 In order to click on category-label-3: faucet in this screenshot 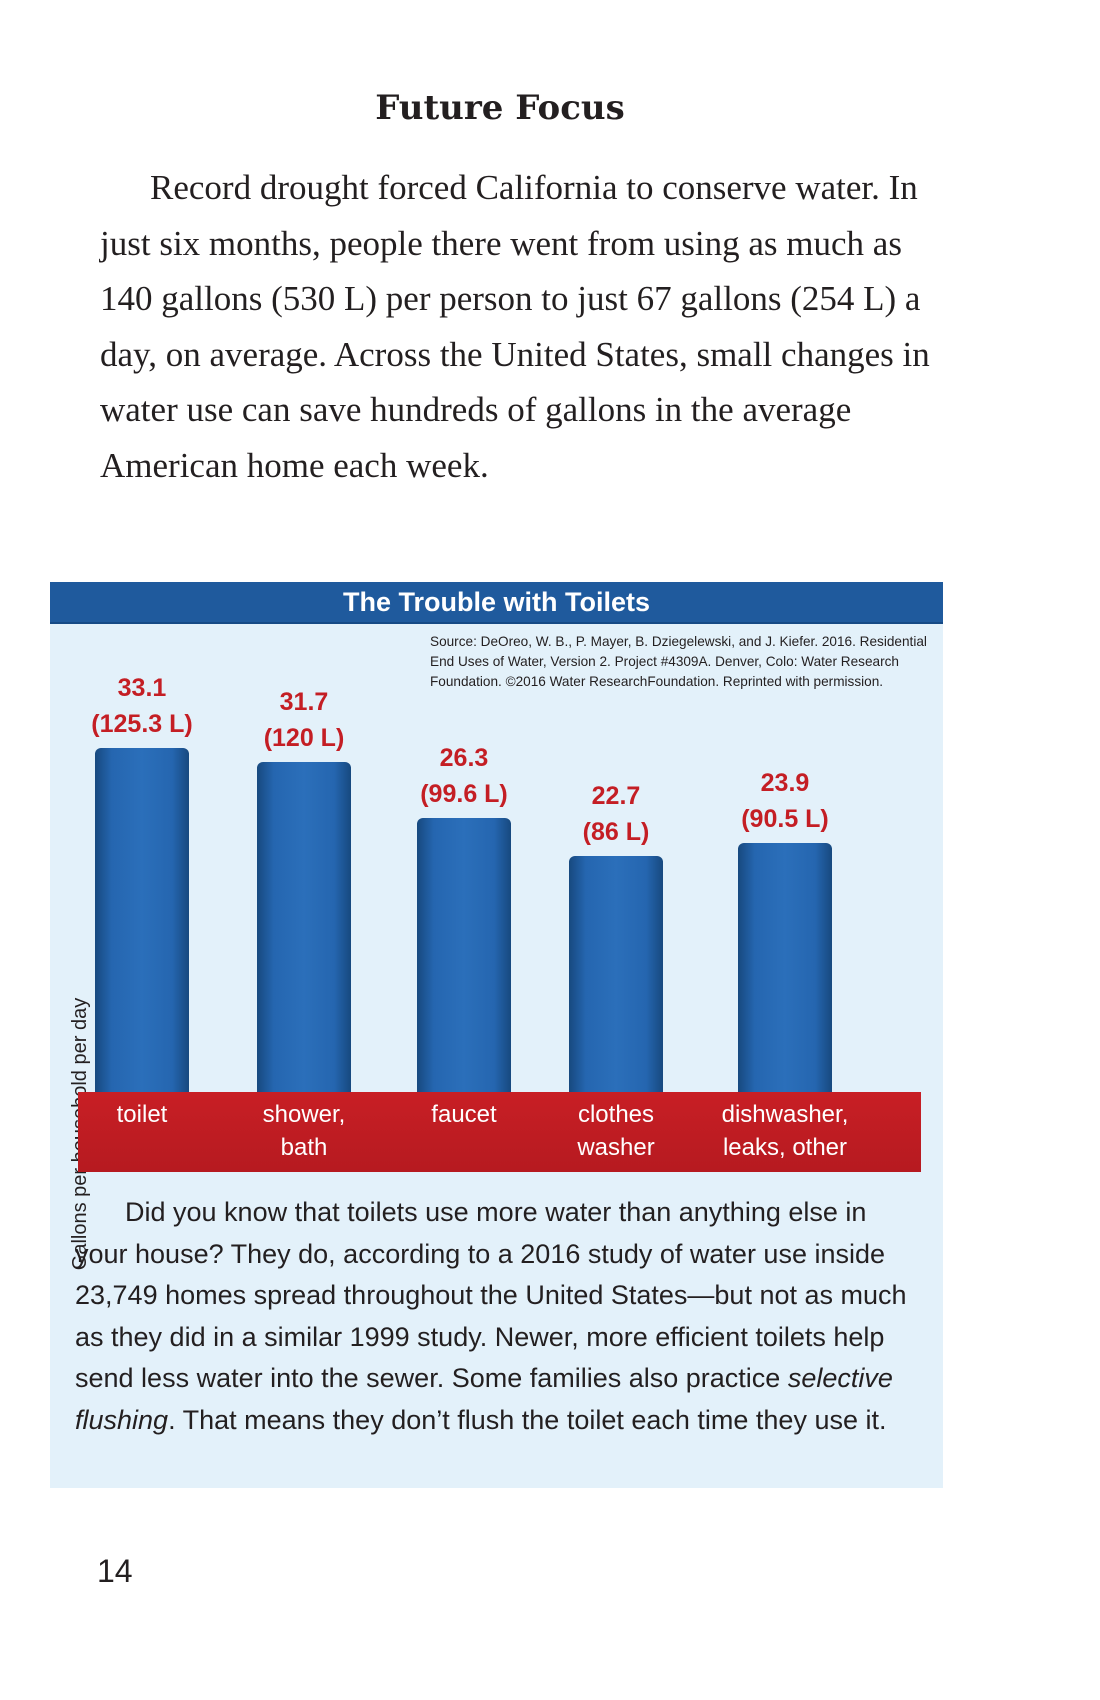, I will do `click(464, 1114)`.